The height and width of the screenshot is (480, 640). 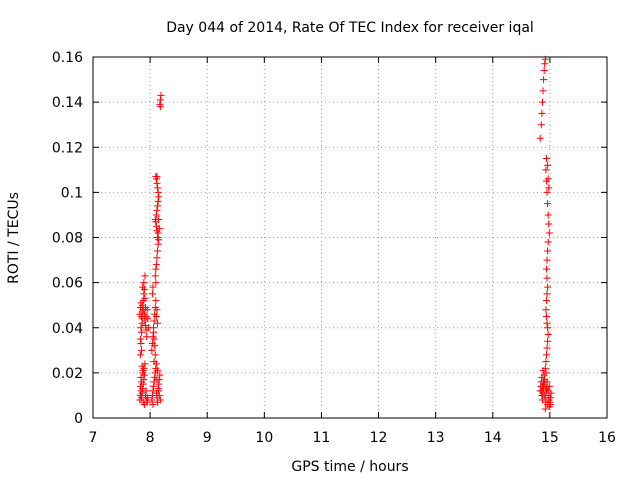 What do you see at coordinates (67, 238) in the screenshot?
I see `y-tick-labels: 0 0.02 0.04 0.06 0.08 0.1 0.12 0.14 0.16` at bounding box center [67, 238].